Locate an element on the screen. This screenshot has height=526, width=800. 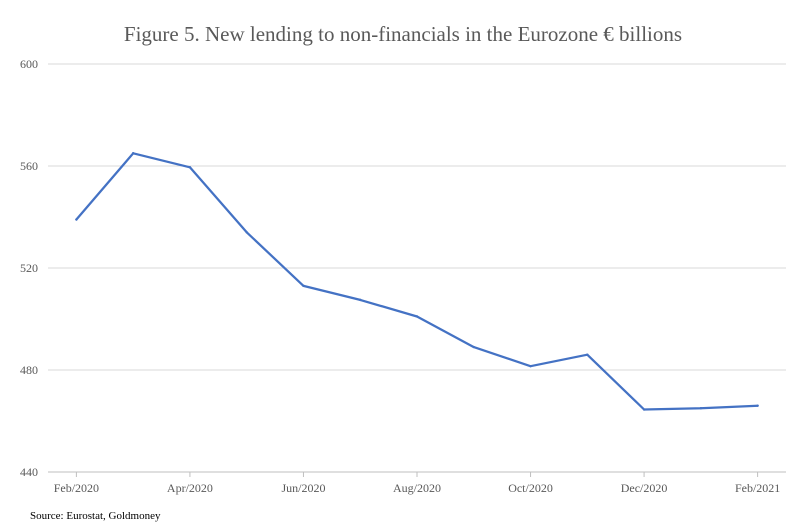
y-tick-label: 480 is located at coordinates (29, 370).